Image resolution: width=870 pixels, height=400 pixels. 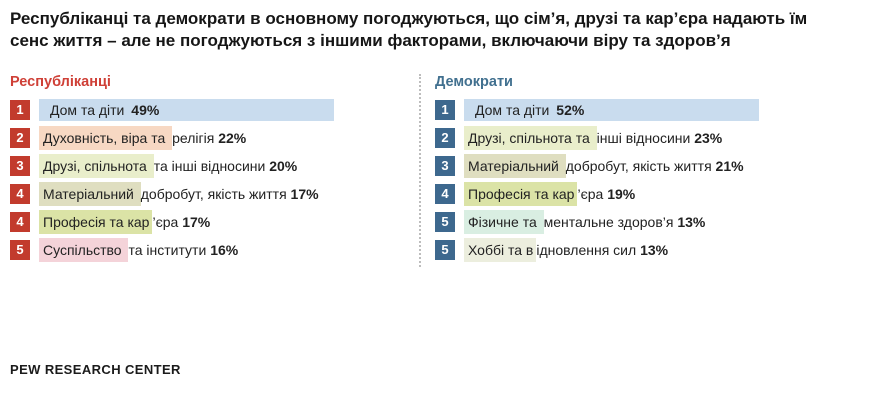 I want to click on list-item: 5 Хоббі та в ідновлення сил 13%, so click(x=645, y=249).